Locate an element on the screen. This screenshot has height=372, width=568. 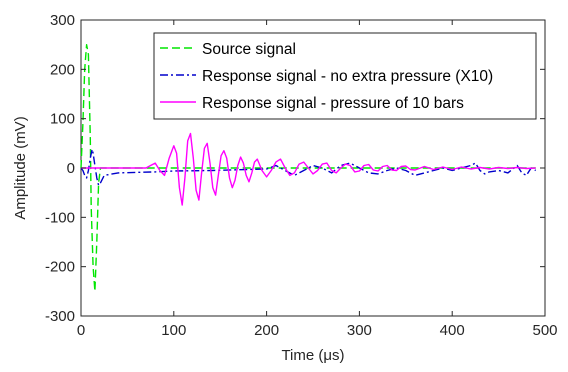
y-tick-label: 0 is located at coordinates (71, 168).